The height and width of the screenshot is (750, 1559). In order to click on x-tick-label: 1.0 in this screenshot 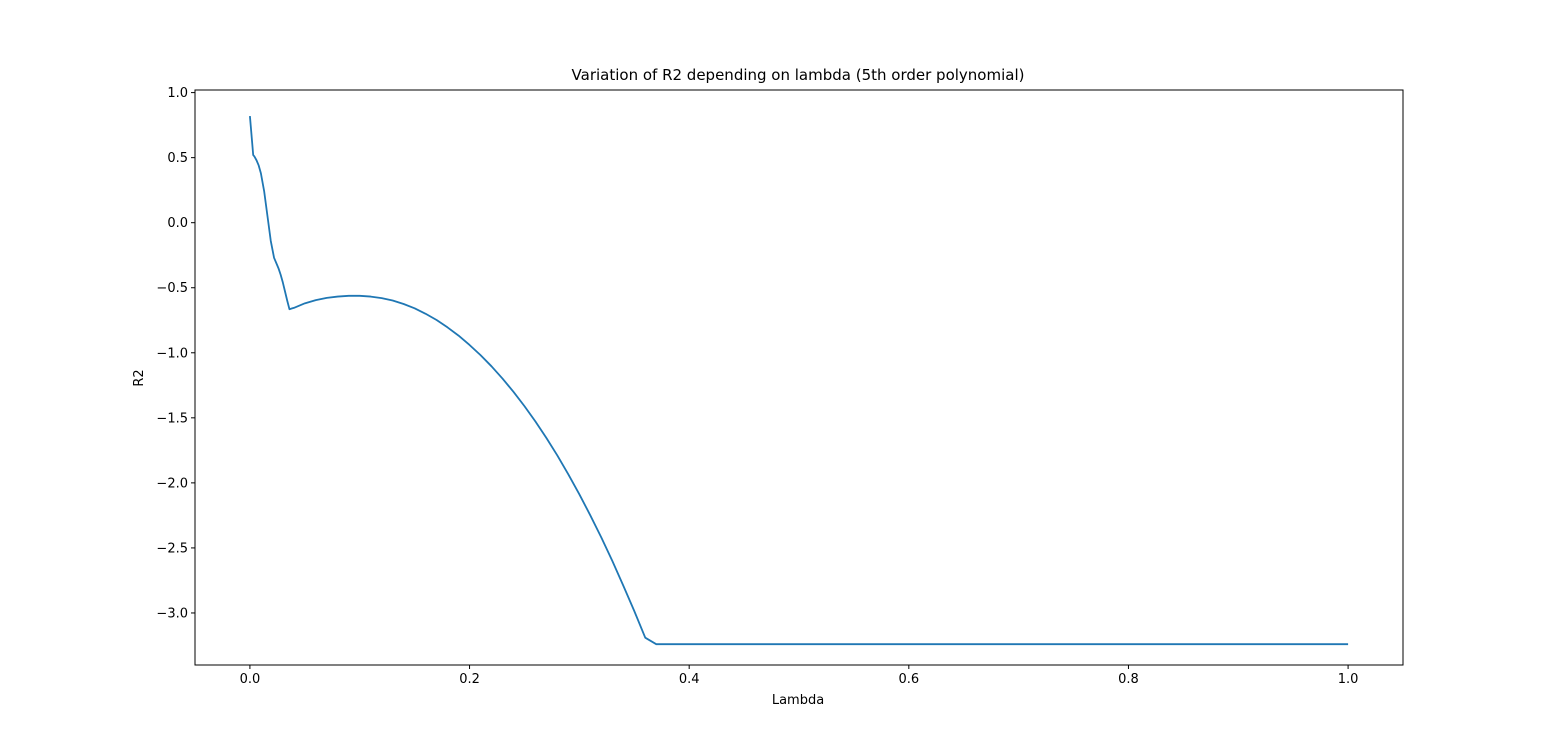, I will do `click(1348, 679)`.